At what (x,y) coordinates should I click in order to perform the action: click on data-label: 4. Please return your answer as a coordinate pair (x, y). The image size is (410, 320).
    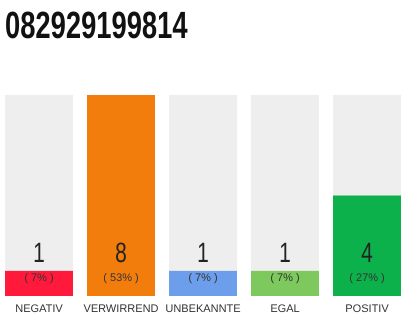
    Looking at the image, I should click on (367, 253).